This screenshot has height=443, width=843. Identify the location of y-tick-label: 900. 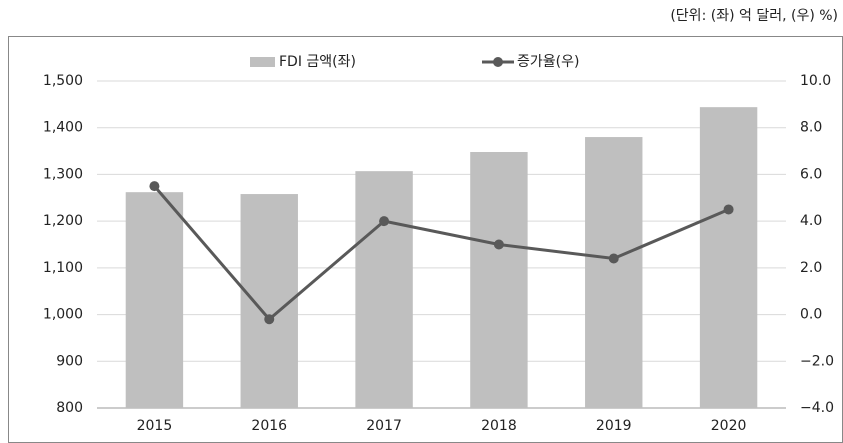
(69, 361).